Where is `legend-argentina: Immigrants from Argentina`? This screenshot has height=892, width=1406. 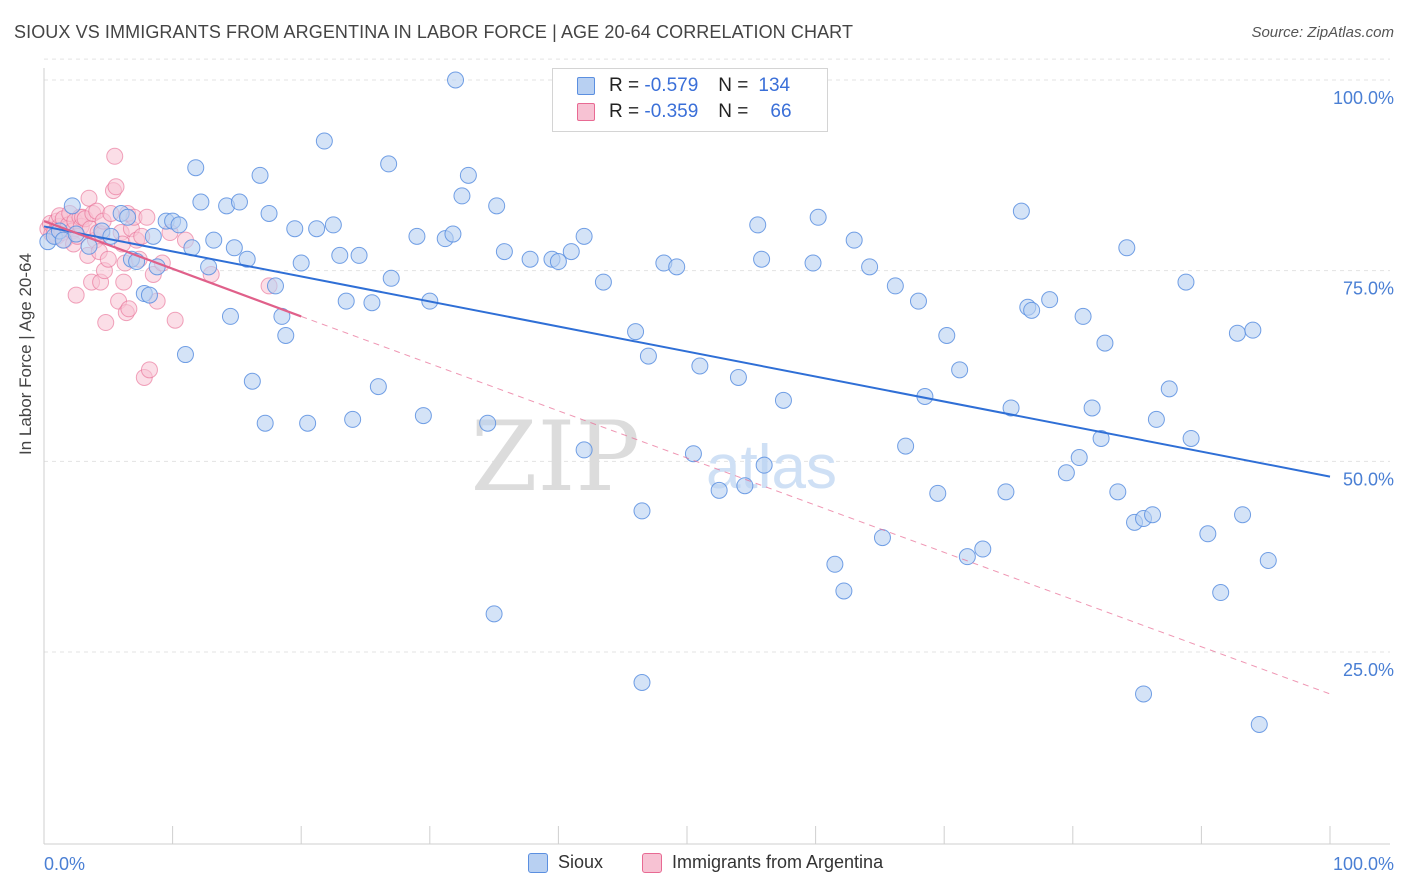 legend-argentina: Immigrants from Argentina is located at coordinates (762, 864).